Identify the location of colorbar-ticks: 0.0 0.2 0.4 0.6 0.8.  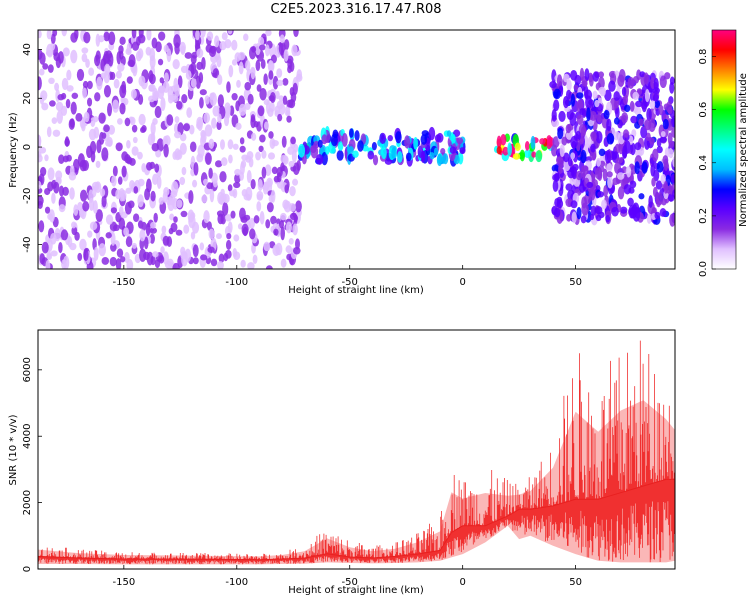
(707, 163).